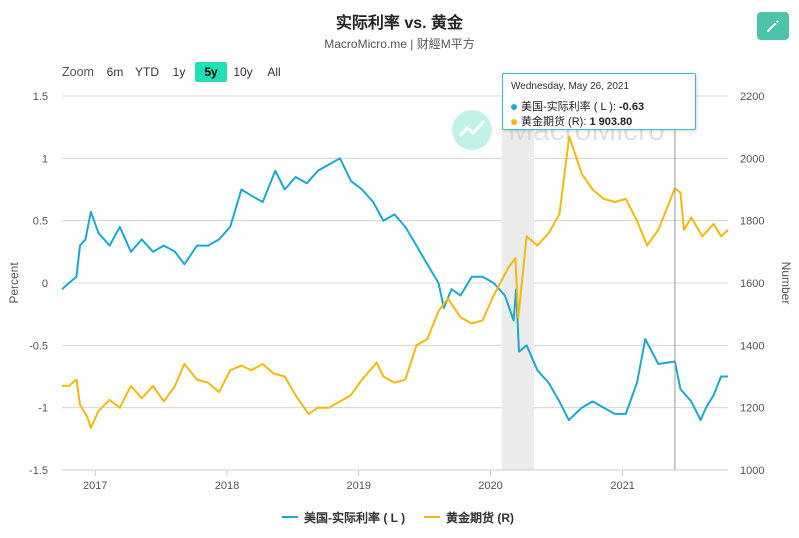 Image resolution: width=799 pixels, height=538 pixels. I want to click on zoom-ytd-button: YTD, so click(147, 72).